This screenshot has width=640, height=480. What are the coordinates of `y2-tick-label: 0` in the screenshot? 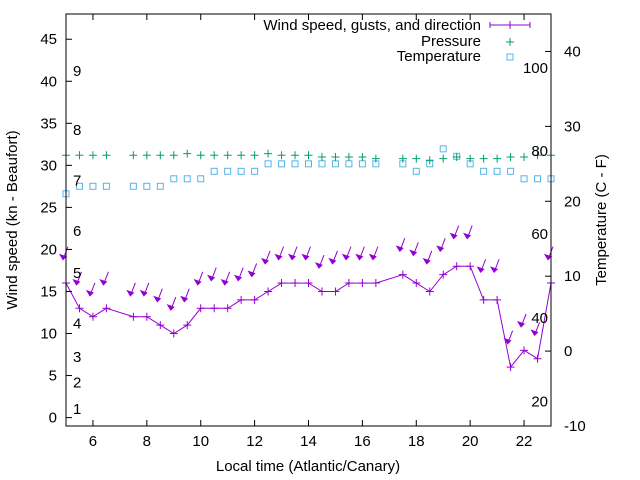 It's located at (568, 351).